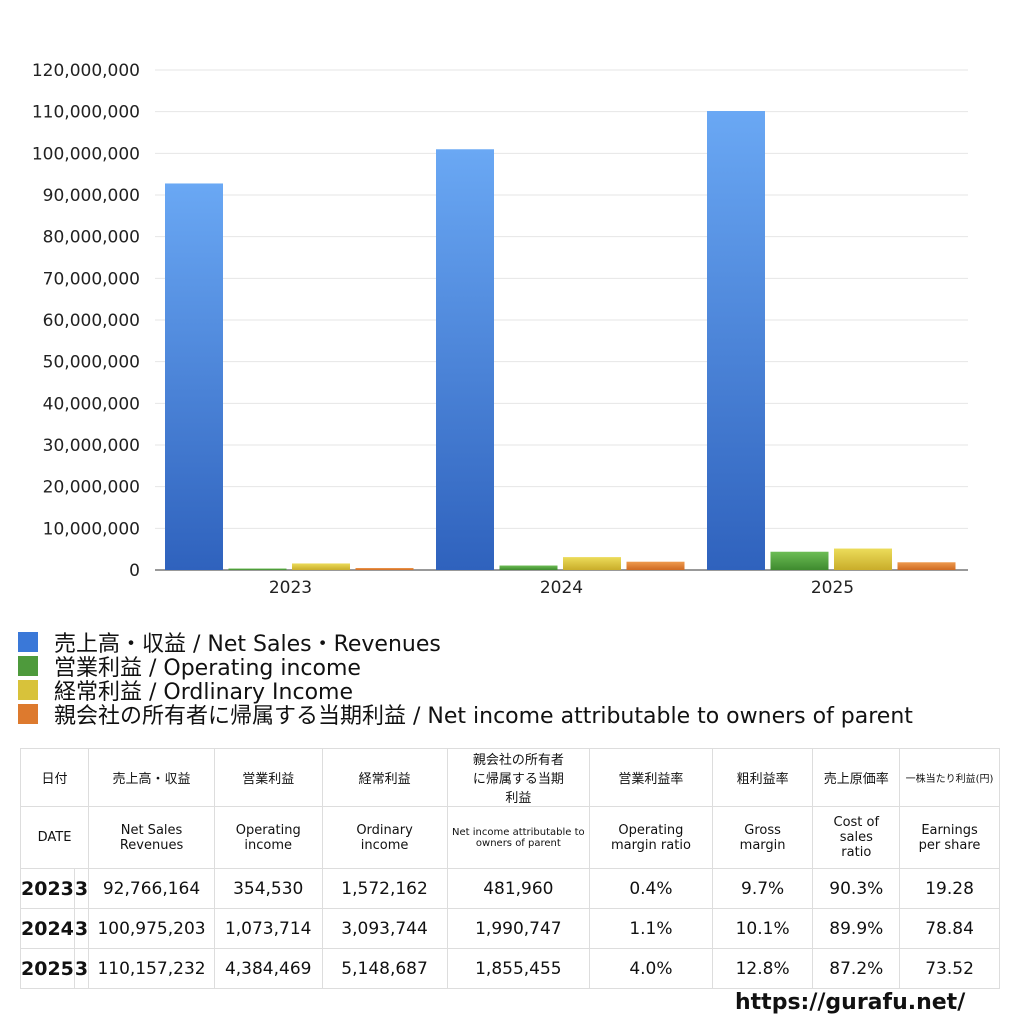 The width and height of the screenshot is (1024, 1024). I want to click on table-cell: 10.1%, so click(762, 928).